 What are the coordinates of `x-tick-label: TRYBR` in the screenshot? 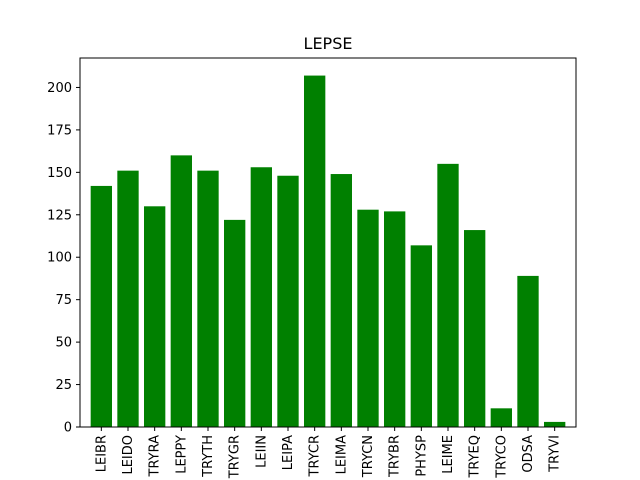 It's located at (395, 456).